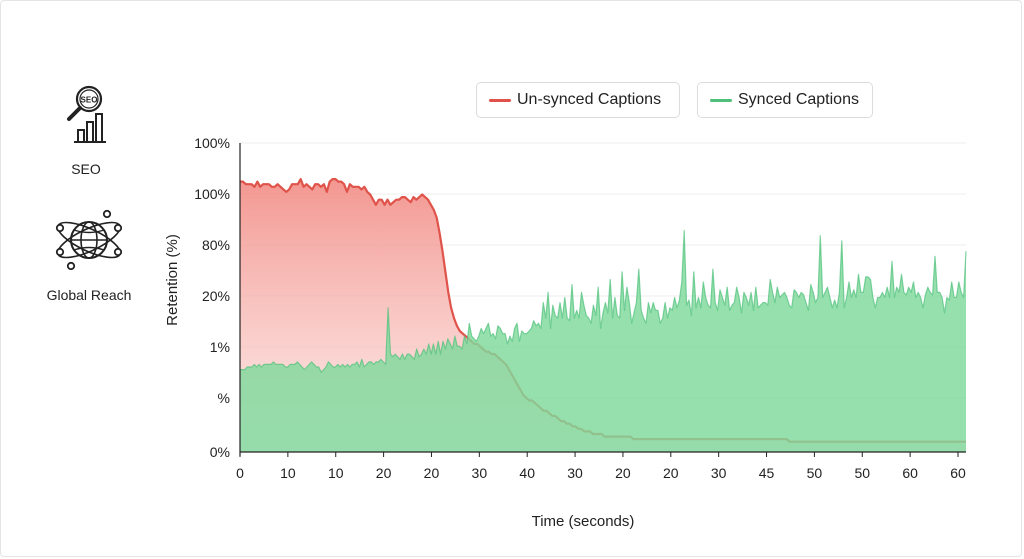 This screenshot has width=1024, height=559. Describe the element at coordinates (240, 473) in the screenshot. I see `x-tick-label-0: 0` at that location.